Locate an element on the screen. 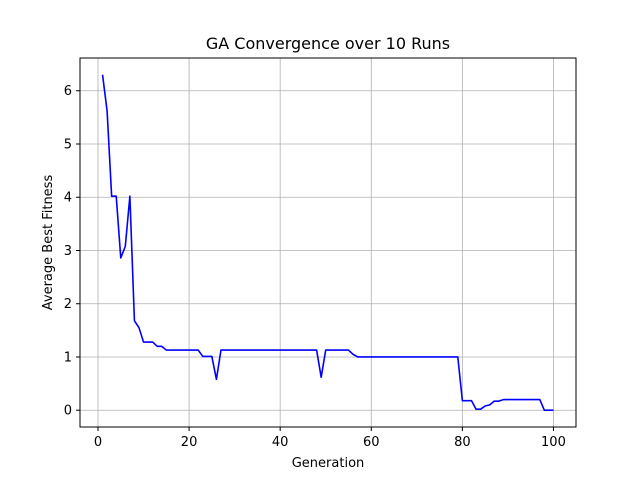  y-tick-label: 0 is located at coordinates (68, 411).